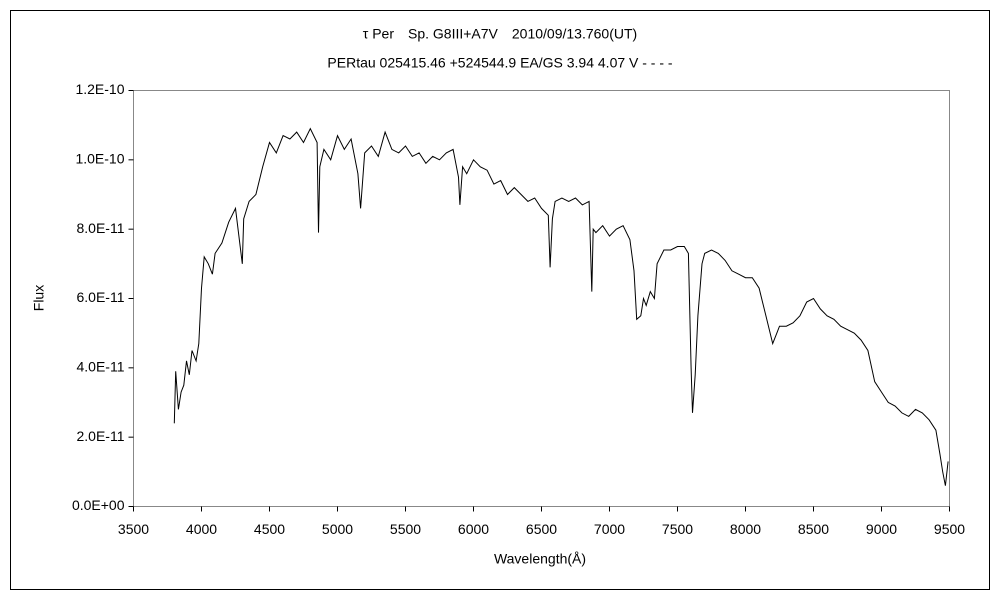 The image size is (1000, 605). What do you see at coordinates (99, 89) in the screenshot?
I see `y-tick-label: 1.2E-10` at bounding box center [99, 89].